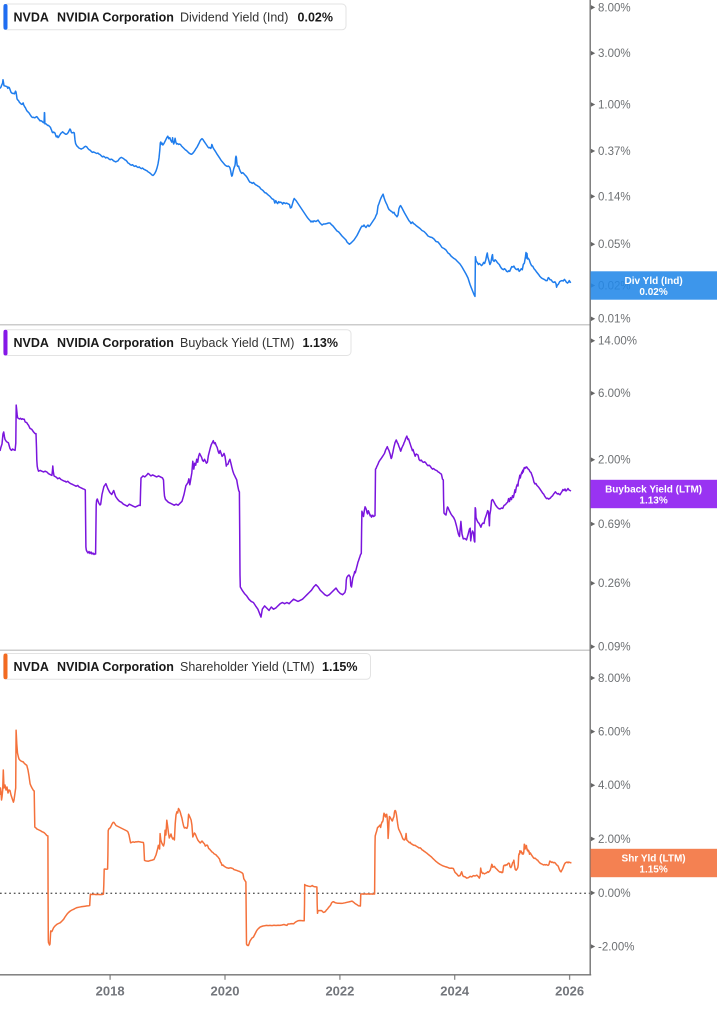 The width and height of the screenshot is (717, 1010). I want to click on svg-text: 0.14%, so click(614, 197).